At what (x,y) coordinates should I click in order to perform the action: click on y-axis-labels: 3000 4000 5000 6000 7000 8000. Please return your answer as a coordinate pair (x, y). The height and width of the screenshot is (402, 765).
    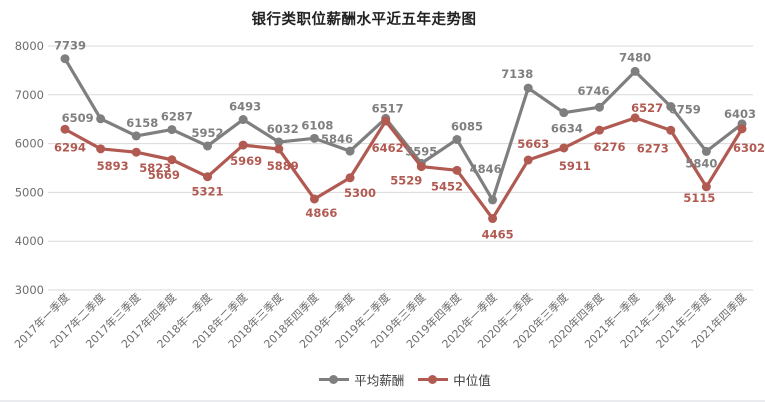
    Looking at the image, I should click on (29, 168).